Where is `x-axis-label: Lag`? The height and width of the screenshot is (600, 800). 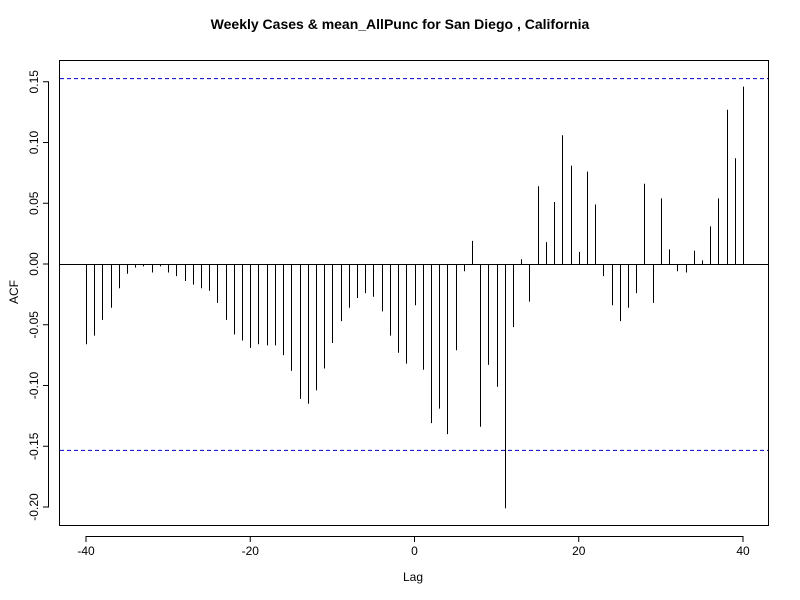
x-axis-label: Lag is located at coordinates (413, 577).